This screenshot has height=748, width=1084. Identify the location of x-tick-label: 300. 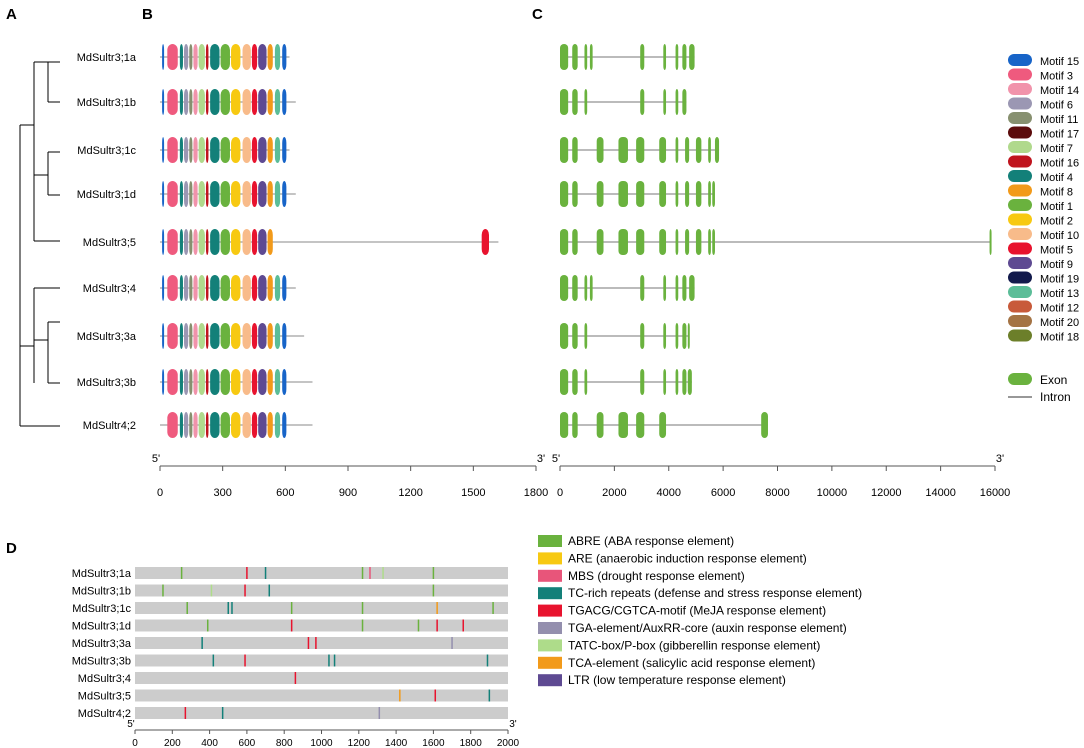
(222, 493).